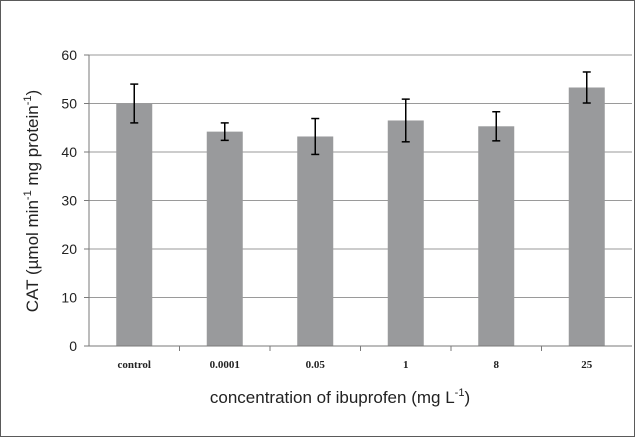 The width and height of the screenshot is (635, 438). Describe the element at coordinates (69, 55) in the screenshot. I see `y-tick-label: 60` at that location.